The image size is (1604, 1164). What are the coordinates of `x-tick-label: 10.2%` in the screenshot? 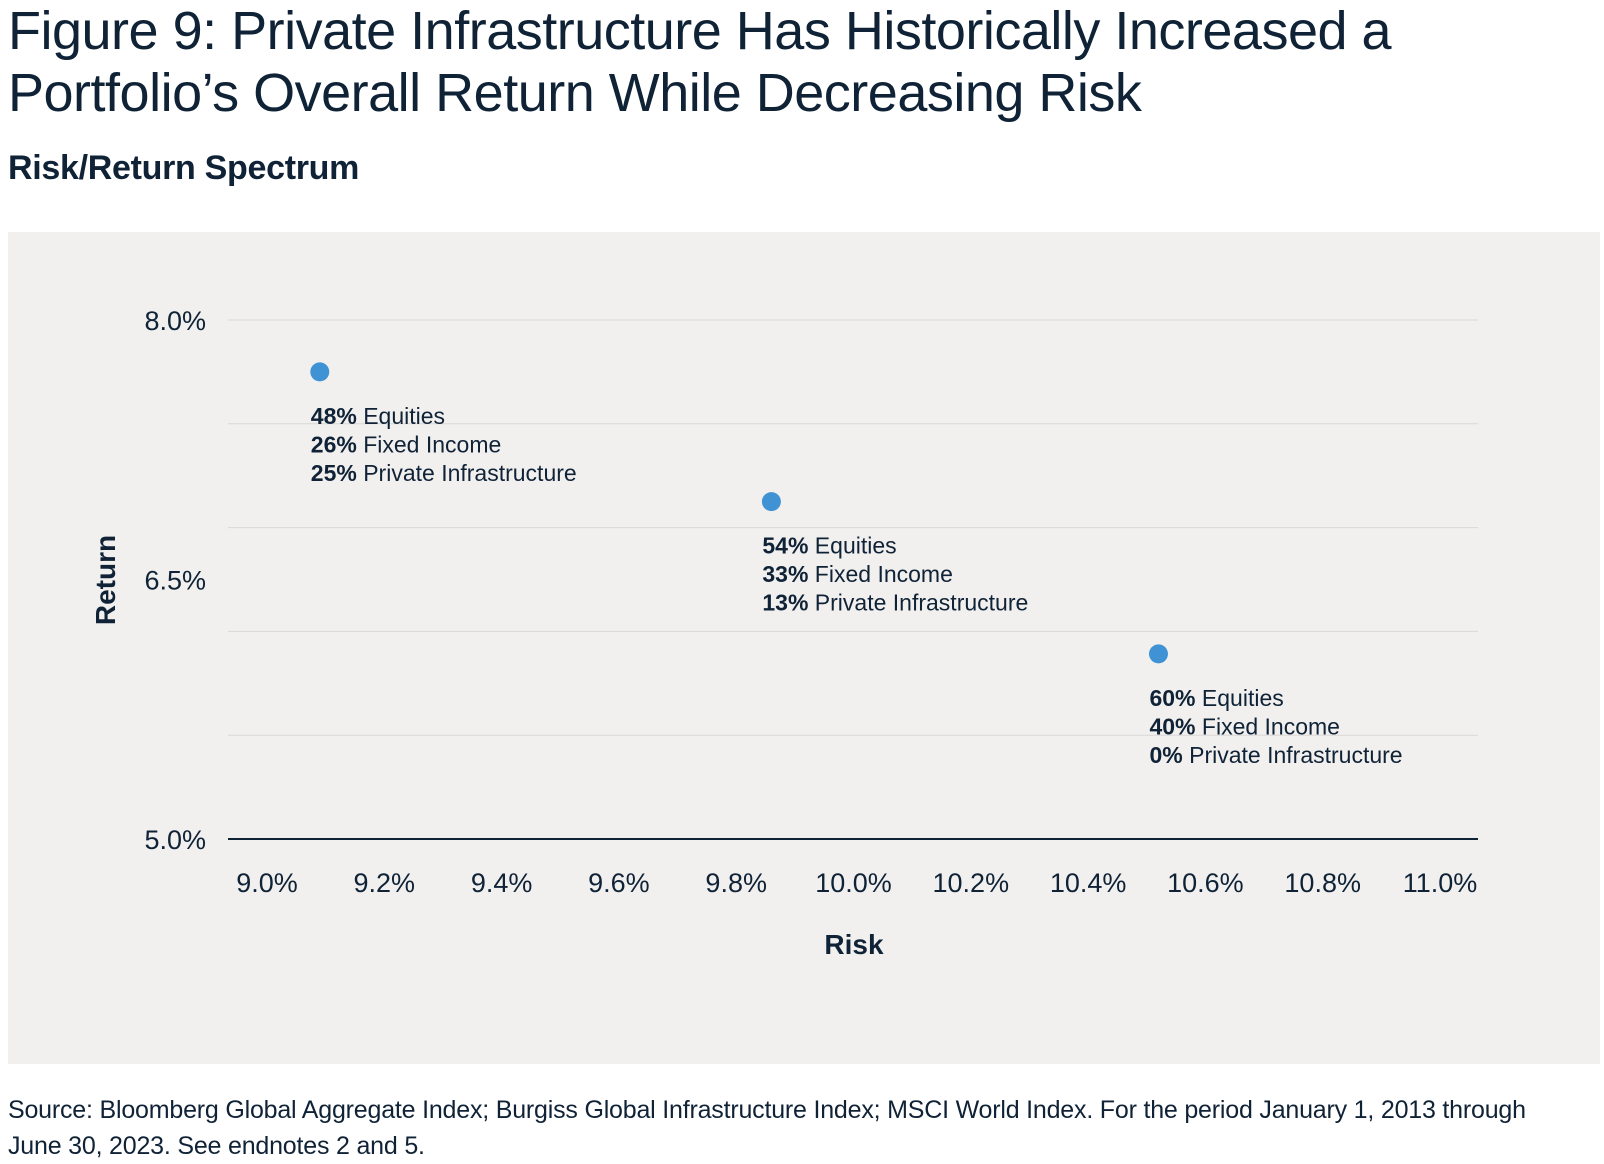 It's located at (971, 883).